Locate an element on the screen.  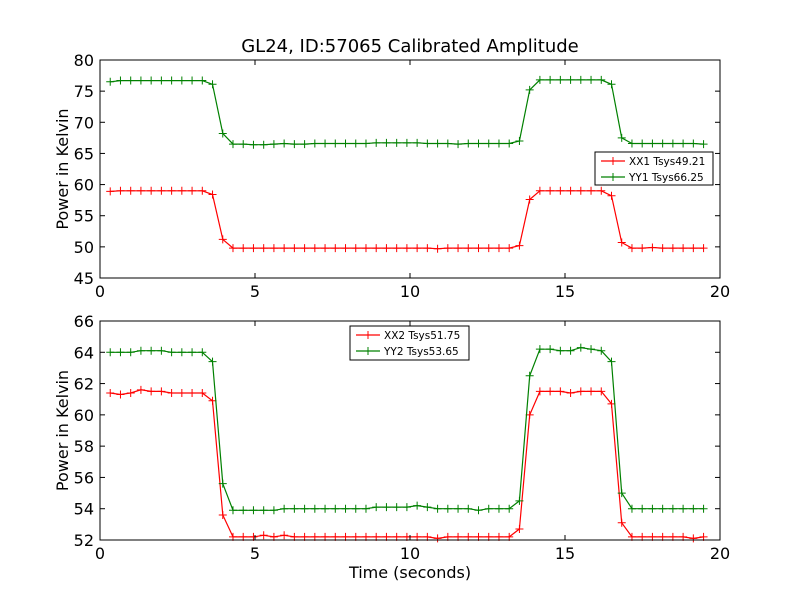
legend-entry: XX1 Tsys49.21 is located at coordinates (653, 162).